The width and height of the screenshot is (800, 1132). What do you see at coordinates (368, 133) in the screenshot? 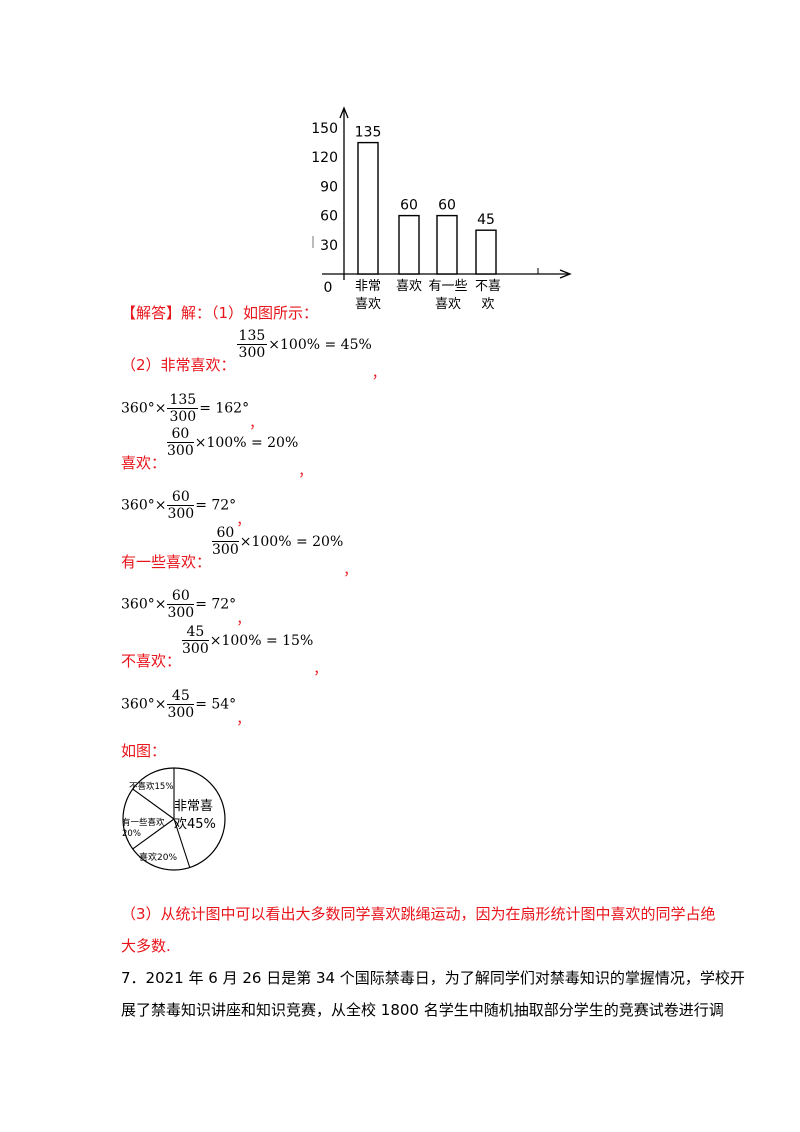
I see `bar-data-label: 135` at bounding box center [368, 133].